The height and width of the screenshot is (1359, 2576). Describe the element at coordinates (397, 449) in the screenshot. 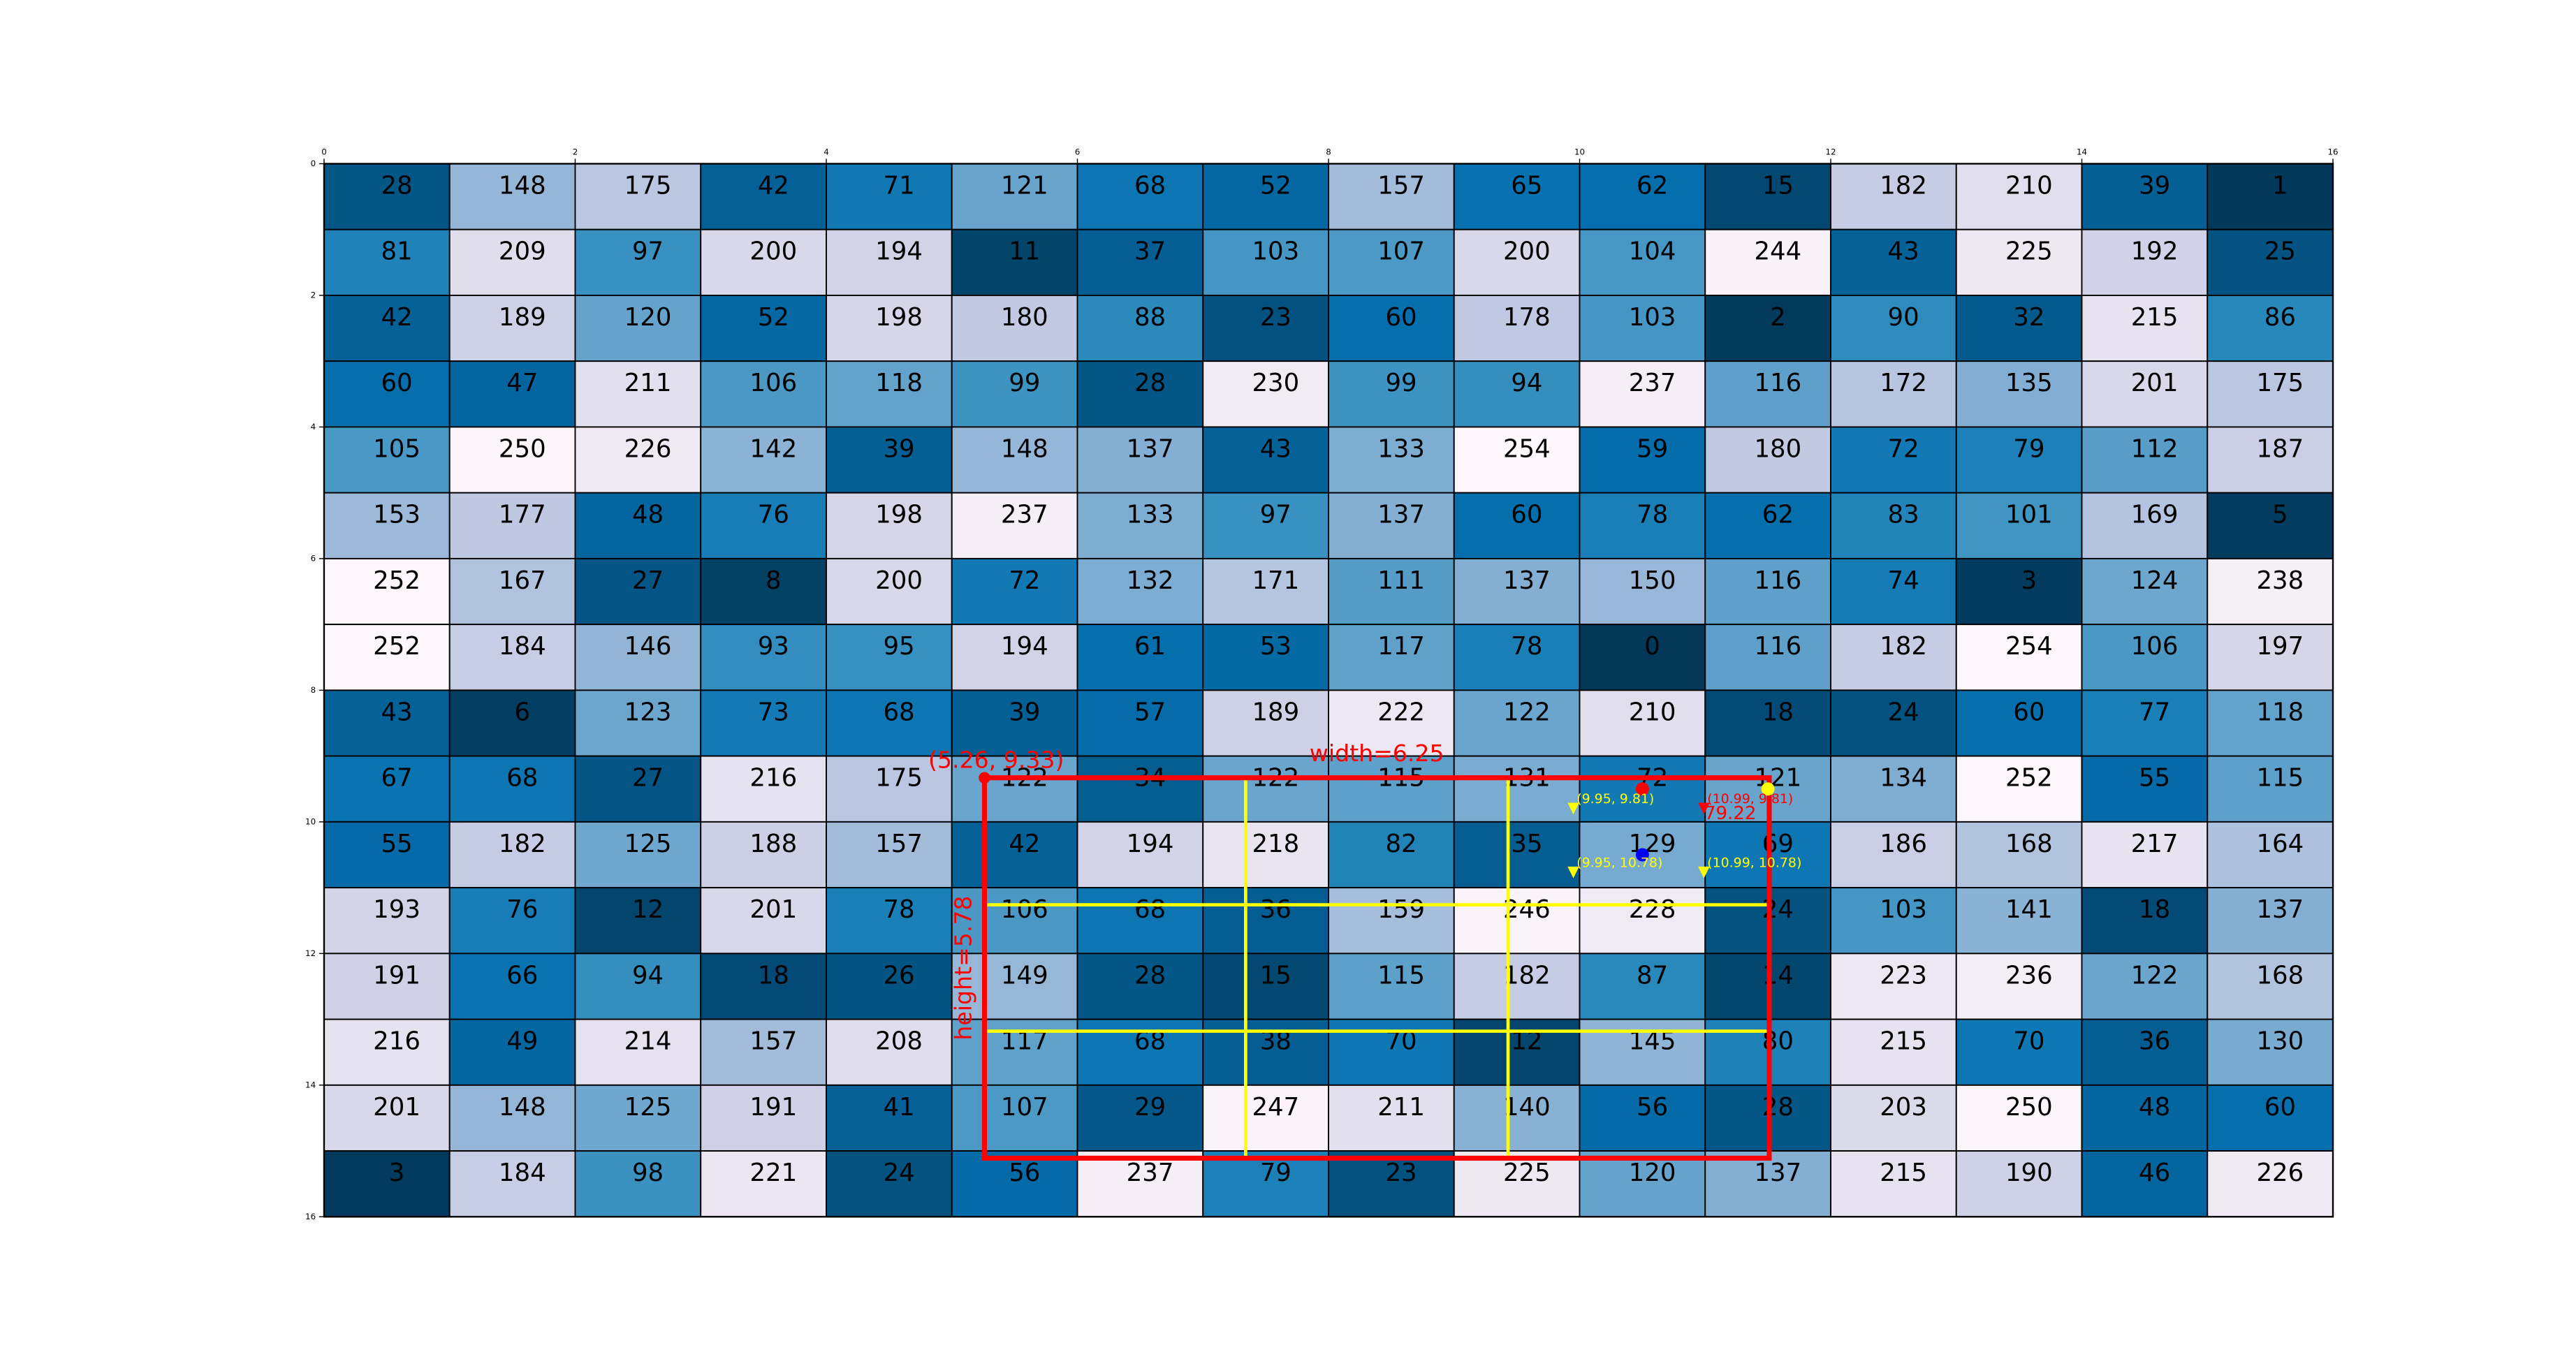

I see `cell-label: 105` at that location.